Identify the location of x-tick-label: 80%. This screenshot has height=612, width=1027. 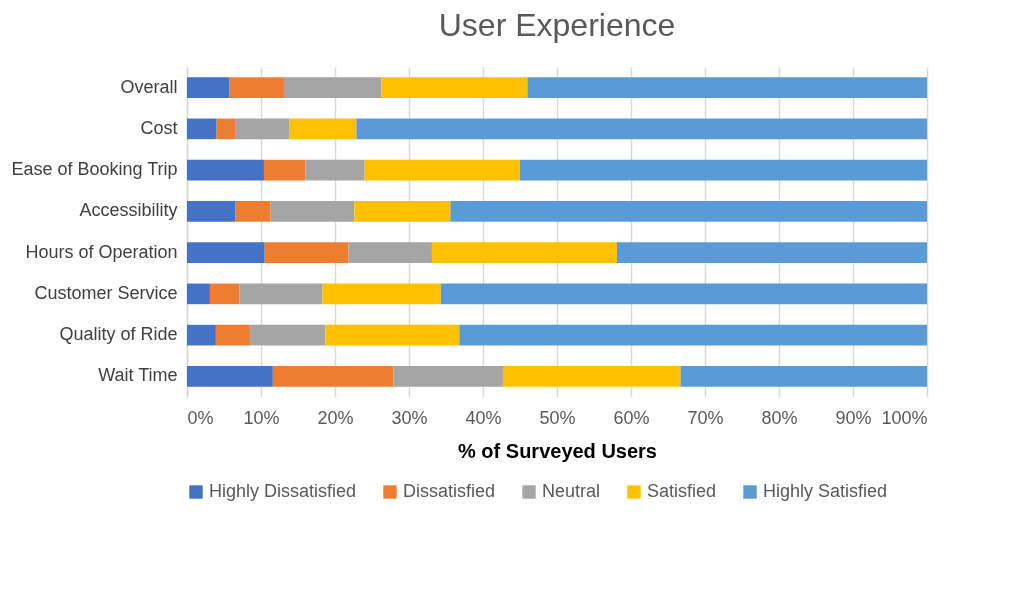
(779, 417).